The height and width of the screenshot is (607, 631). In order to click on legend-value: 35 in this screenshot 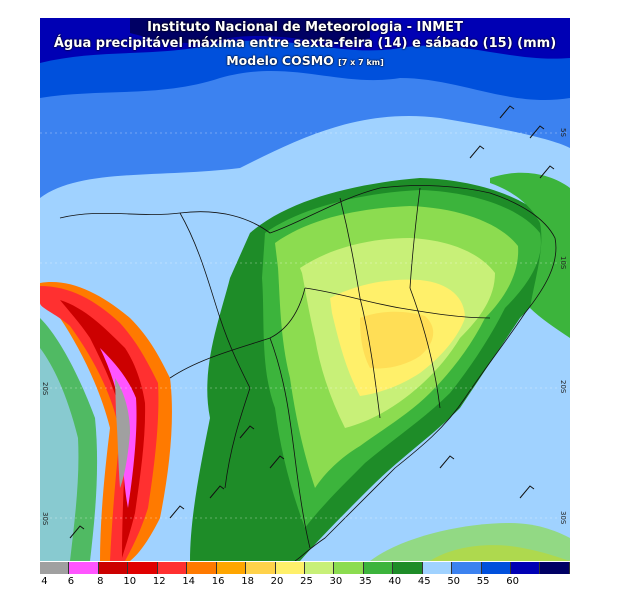, I will do `click(365, 581)`.